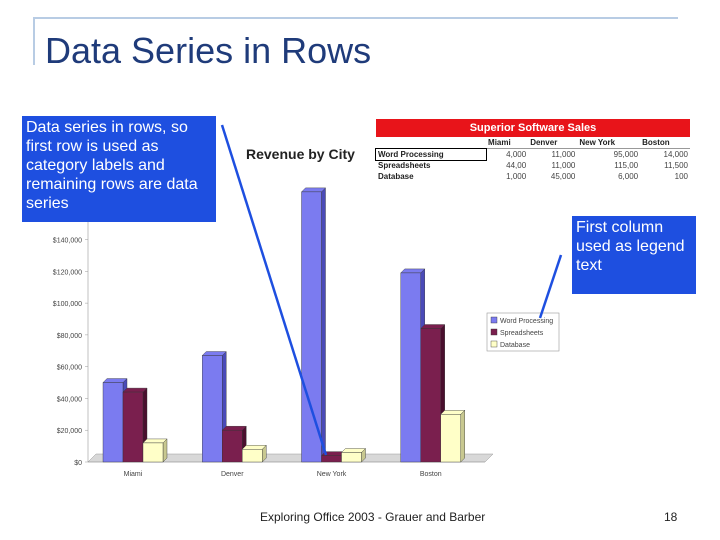  I want to click on spreadsheet-header-cell, so click(431, 143).